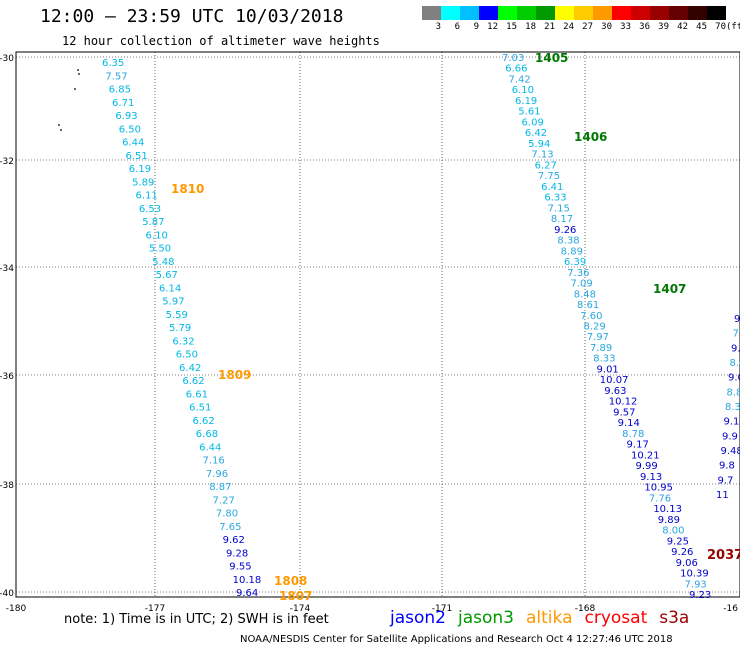  What do you see at coordinates (529, 112) in the screenshot?
I see `wave-height-value: 5.61` at bounding box center [529, 112].